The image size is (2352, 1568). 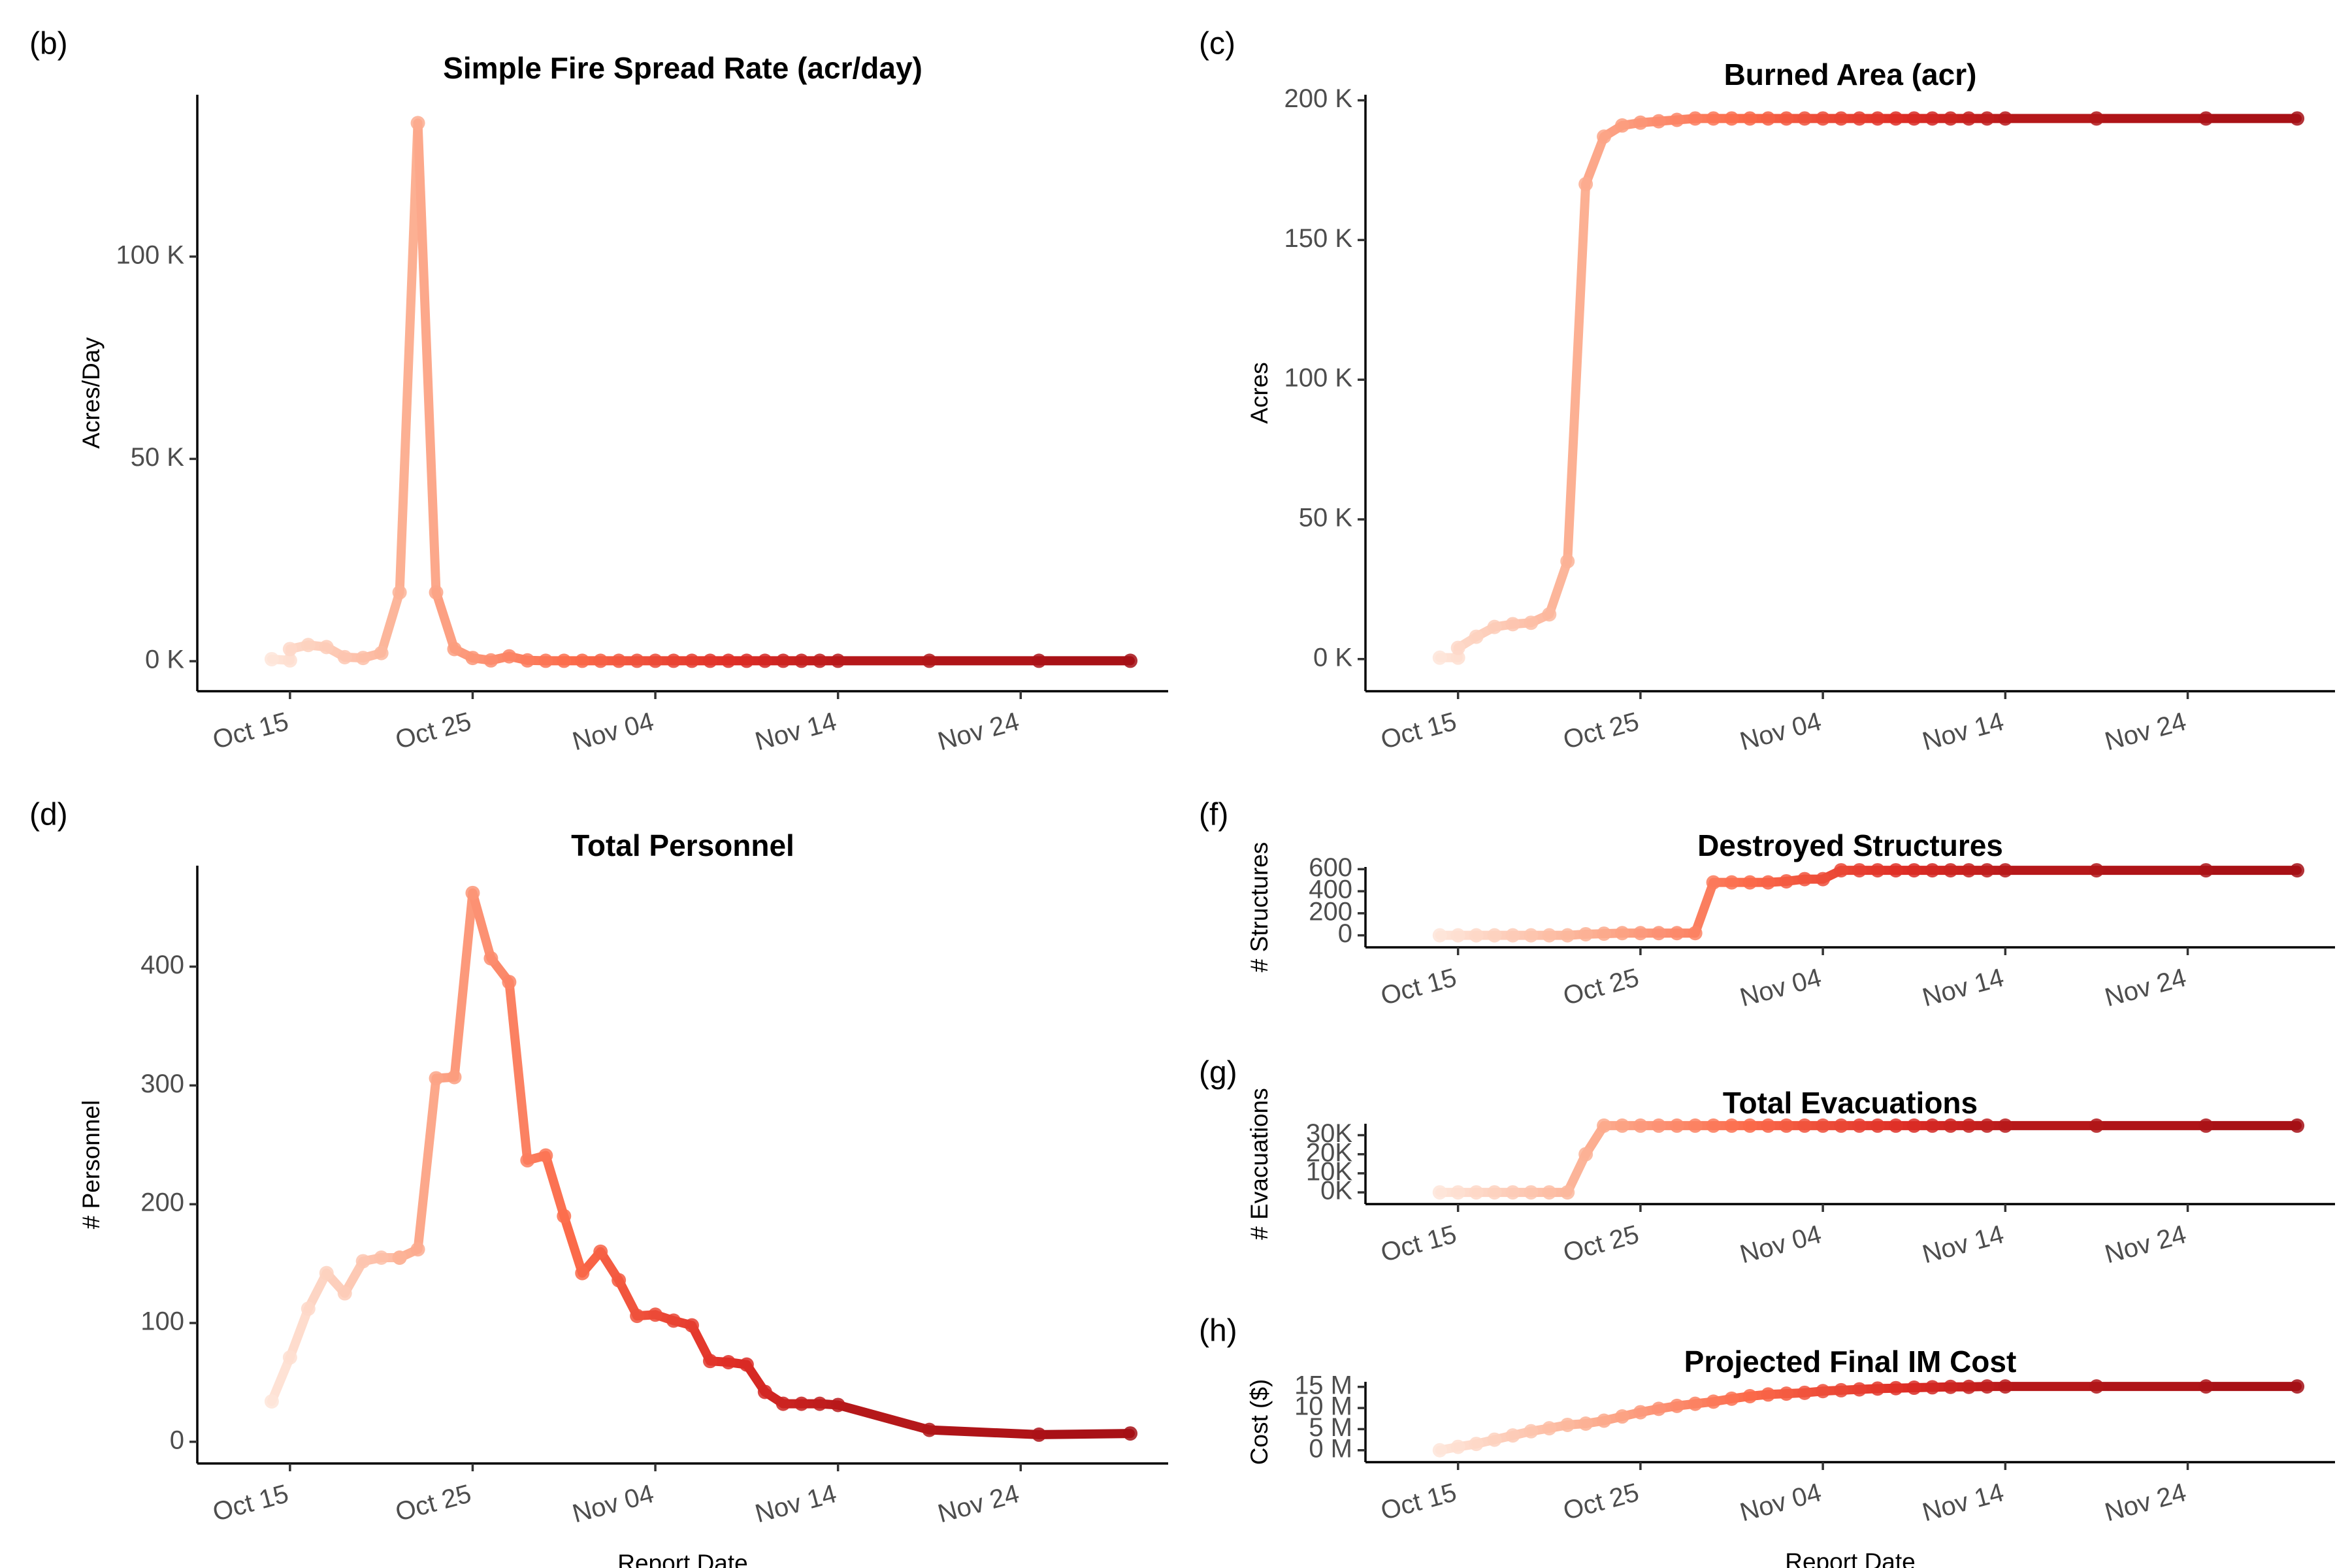 I want to click on y-tick-label: 30K, so click(x=1329, y=1133).